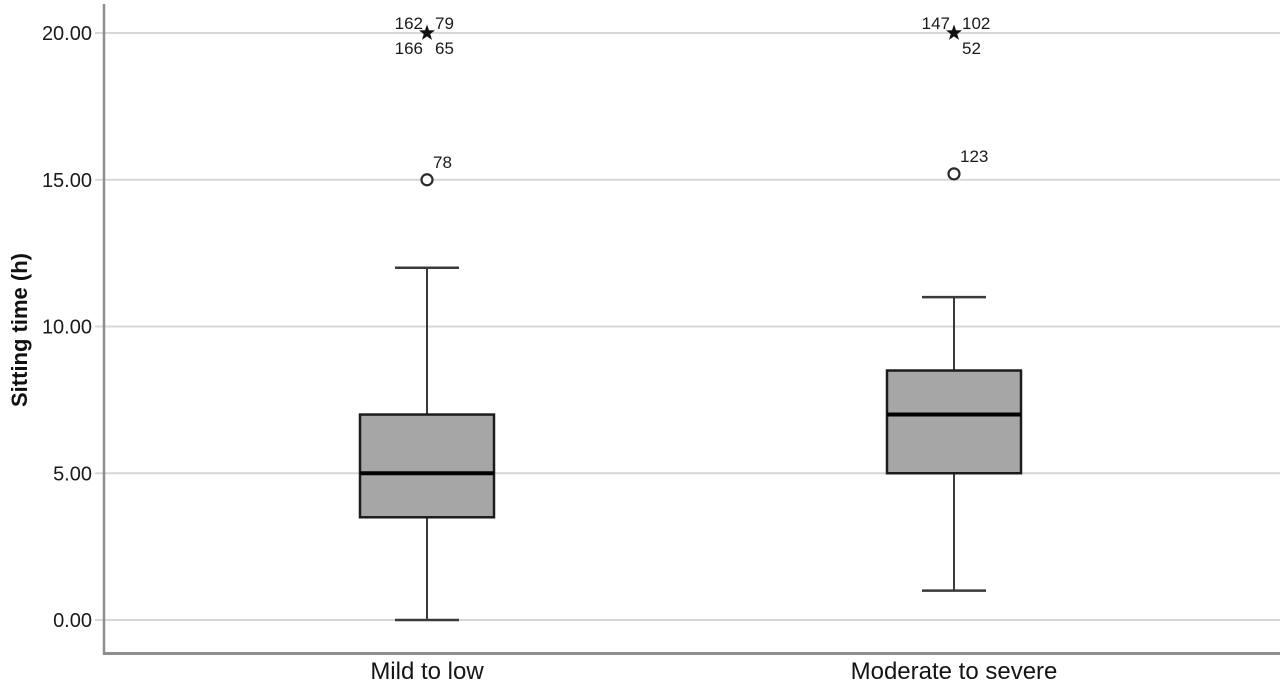 The height and width of the screenshot is (688, 1280). I want to click on y-tick-label: 20.00, so click(67, 34).